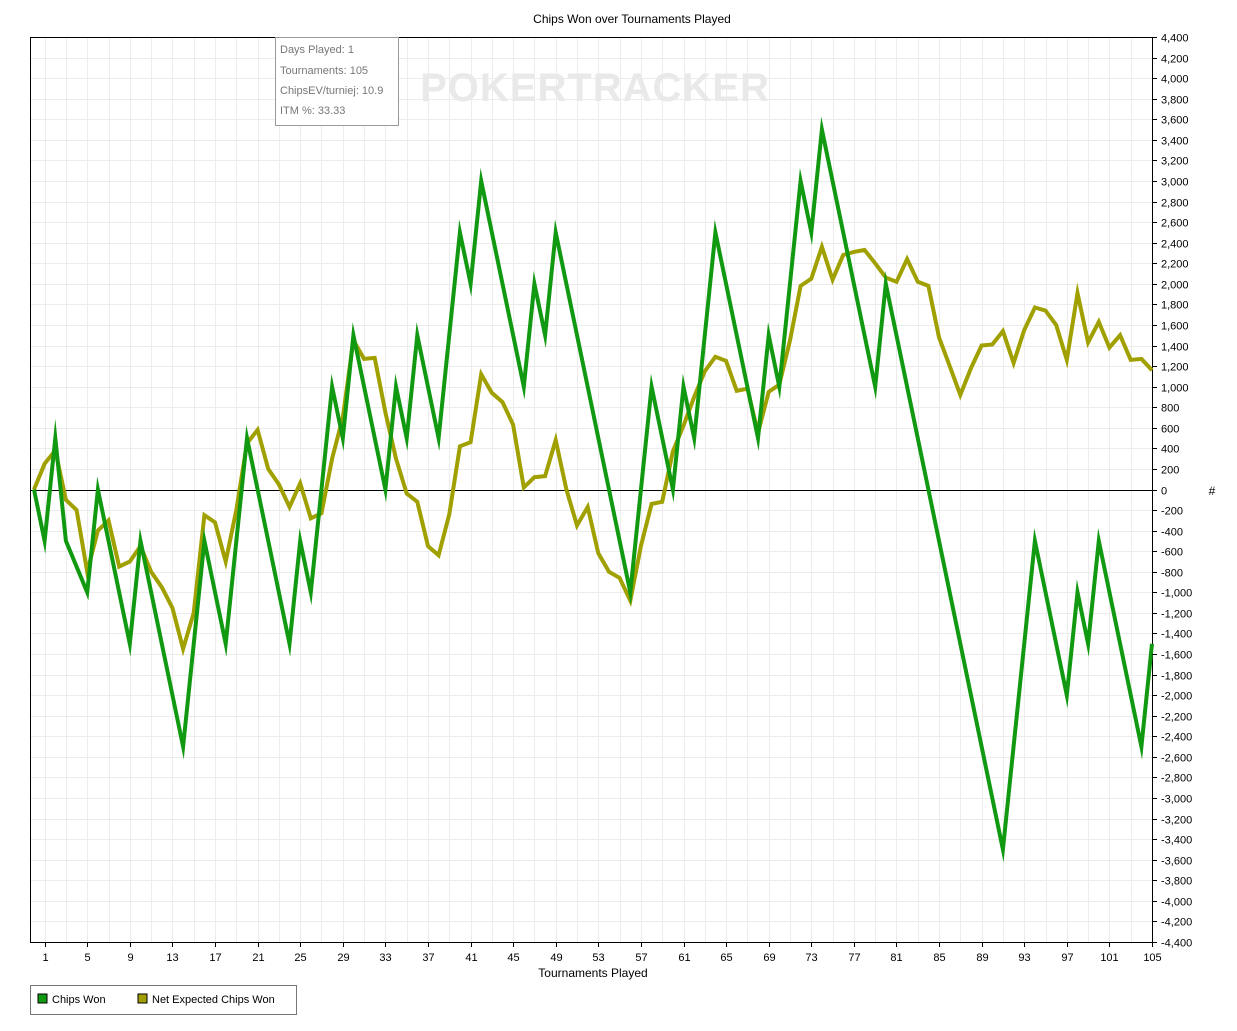  What do you see at coordinates (79, 1000) in the screenshot?
I see `legend-label-chips-won: Chips Won` at bounding box center [79, 1000].